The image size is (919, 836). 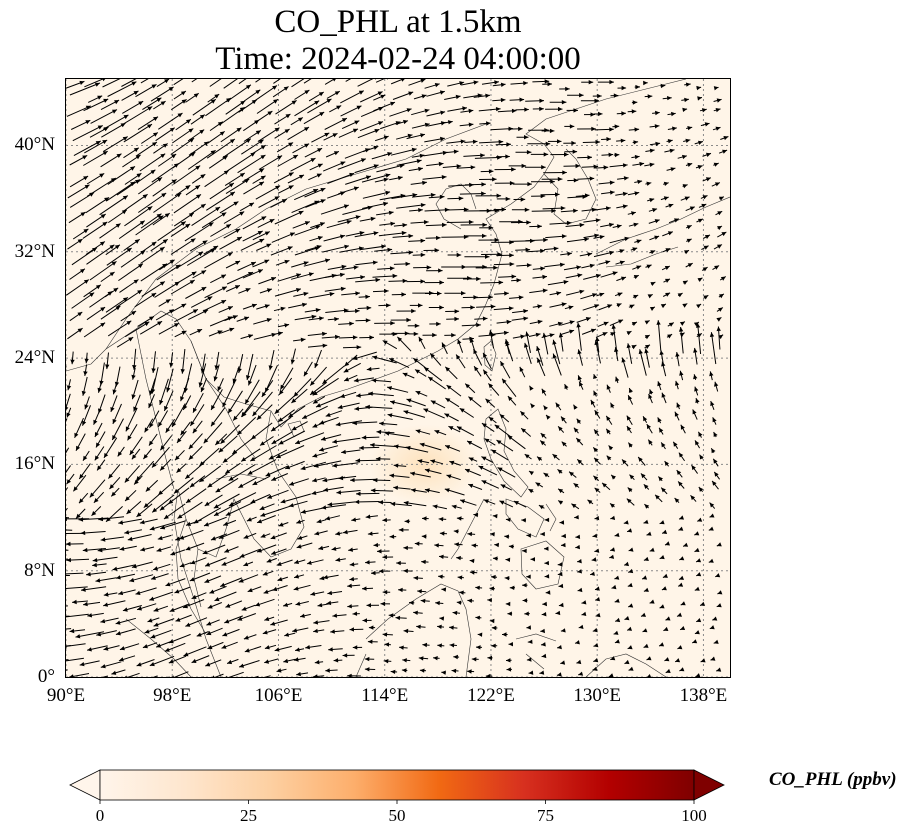 What do you see at coordinates (833, 779) in the screenshot?
I see `colorbar-label: CO_PHL (ppbv)` at bounding box center [833, 779].